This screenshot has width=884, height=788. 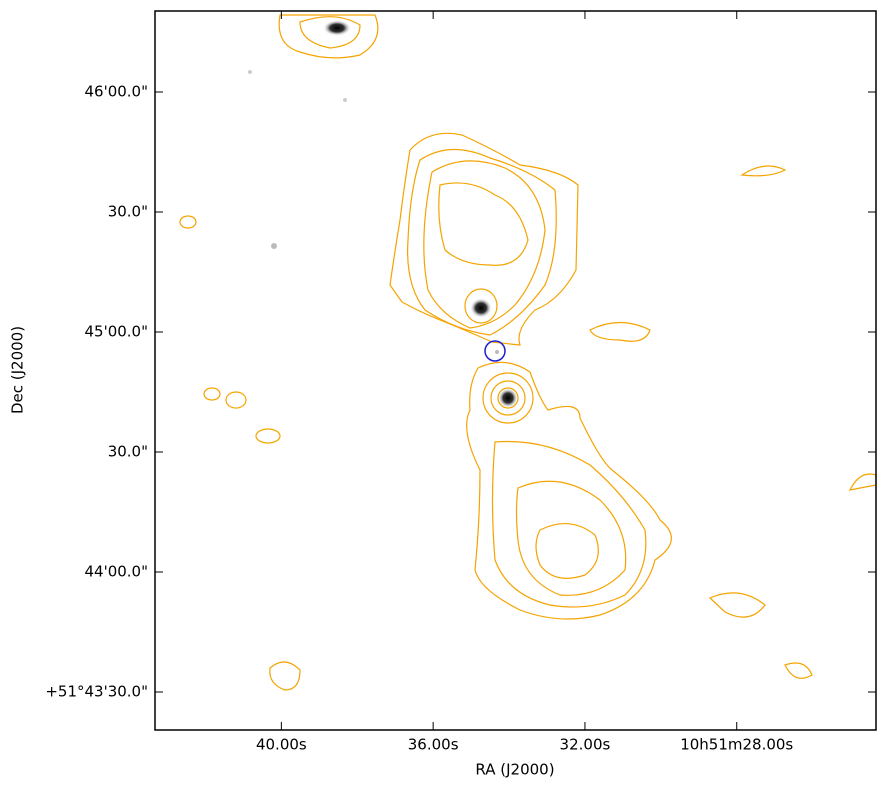 What do you see at coordinates (18, 370) in the screenshot?
I see `y-axis-title: Dec (J2000)` at bounding box center [18, 370].